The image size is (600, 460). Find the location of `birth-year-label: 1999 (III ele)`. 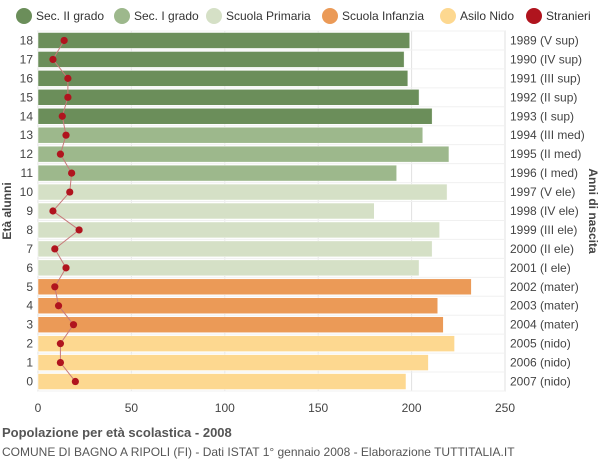

birth-year-label: 1999 (III ele) is located at coordinates (543, 230).